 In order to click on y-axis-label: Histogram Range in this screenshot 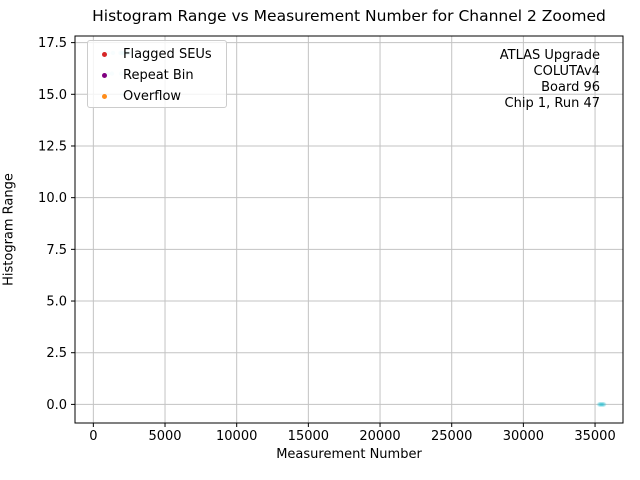, I will do `click(9, 229)`.